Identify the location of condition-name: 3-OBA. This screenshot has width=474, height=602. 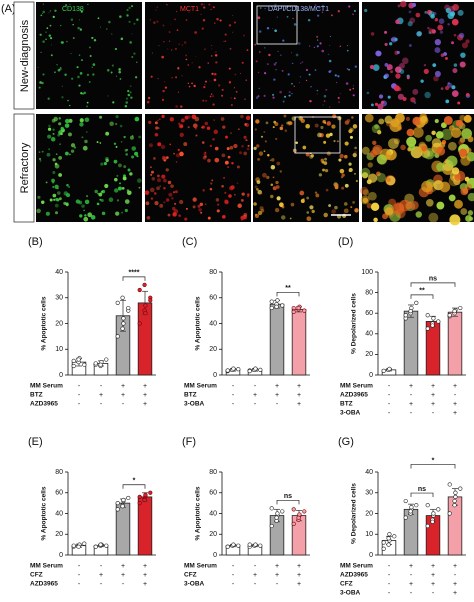
(350, 413).